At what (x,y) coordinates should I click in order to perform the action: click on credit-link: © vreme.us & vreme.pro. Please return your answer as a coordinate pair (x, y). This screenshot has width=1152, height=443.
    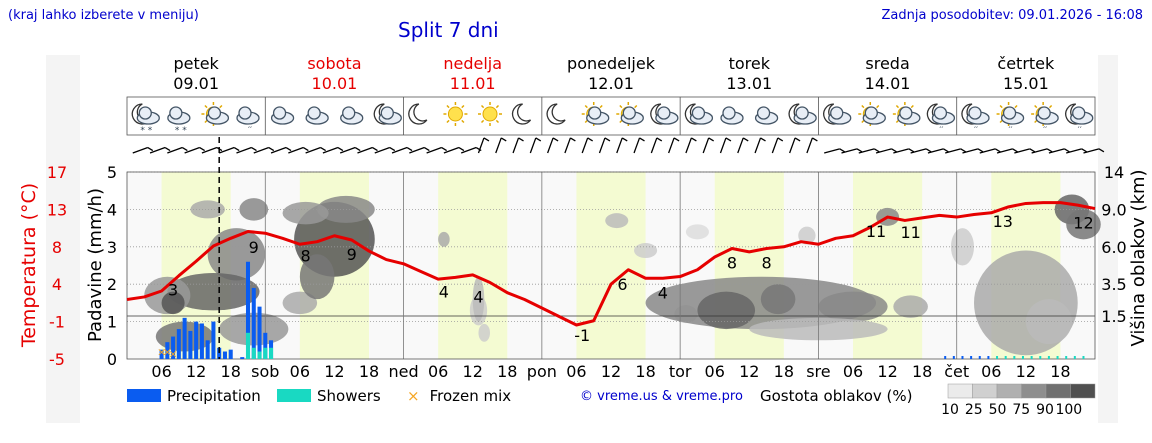
    Looking at the image, I should click on (661, 396).